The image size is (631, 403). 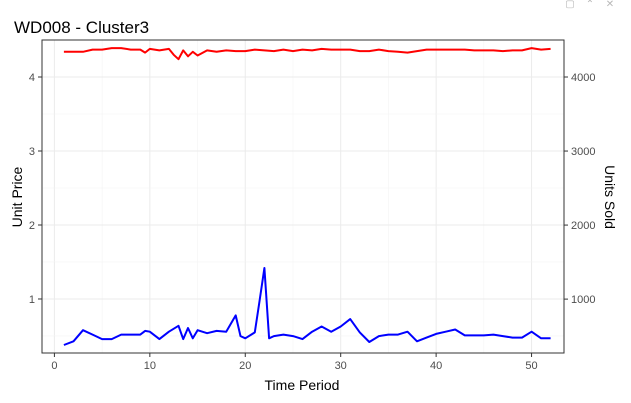 I want to click on restore-icon: ▢, so click(x=570, y=5).